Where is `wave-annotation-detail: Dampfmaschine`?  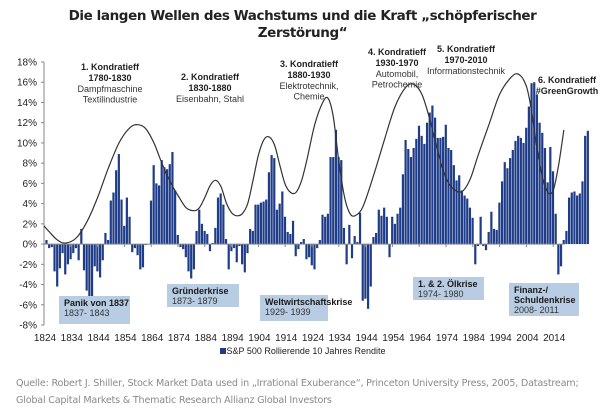
wave-annotation-detail: Dampfmaschine is located at coordinates (109, 89).